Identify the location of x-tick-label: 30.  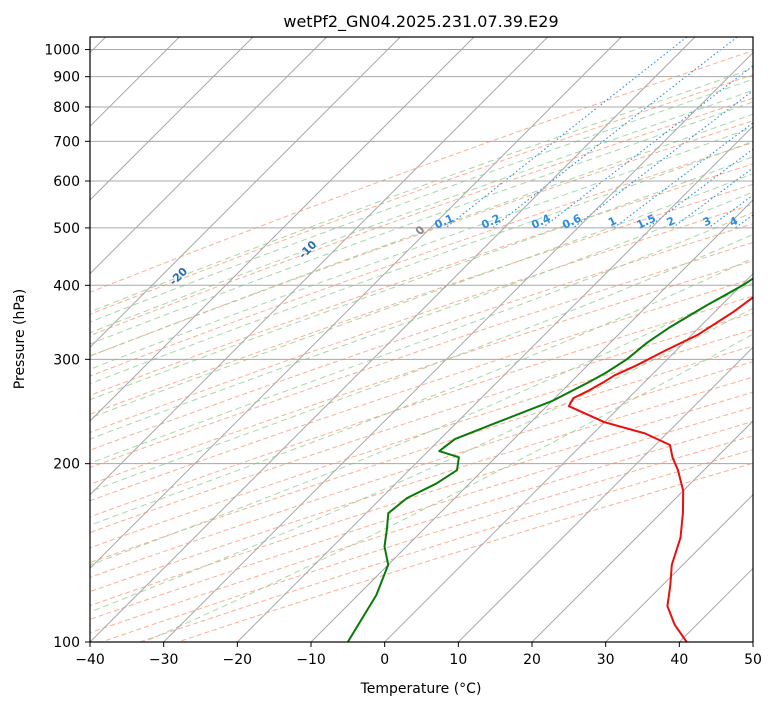
(606, 660).